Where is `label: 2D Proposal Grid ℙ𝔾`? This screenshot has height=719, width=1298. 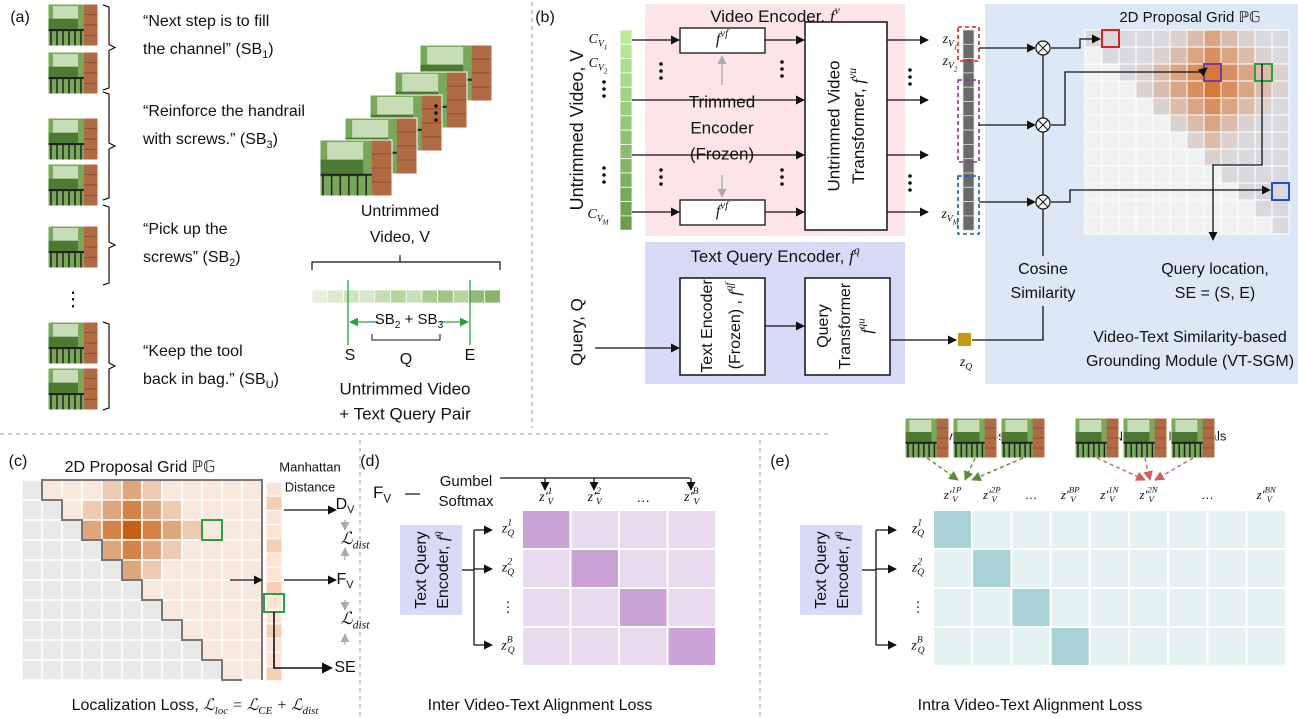 label: 2D Proposal Grid ℙ𝔾 is located at coordinates (140, 467).